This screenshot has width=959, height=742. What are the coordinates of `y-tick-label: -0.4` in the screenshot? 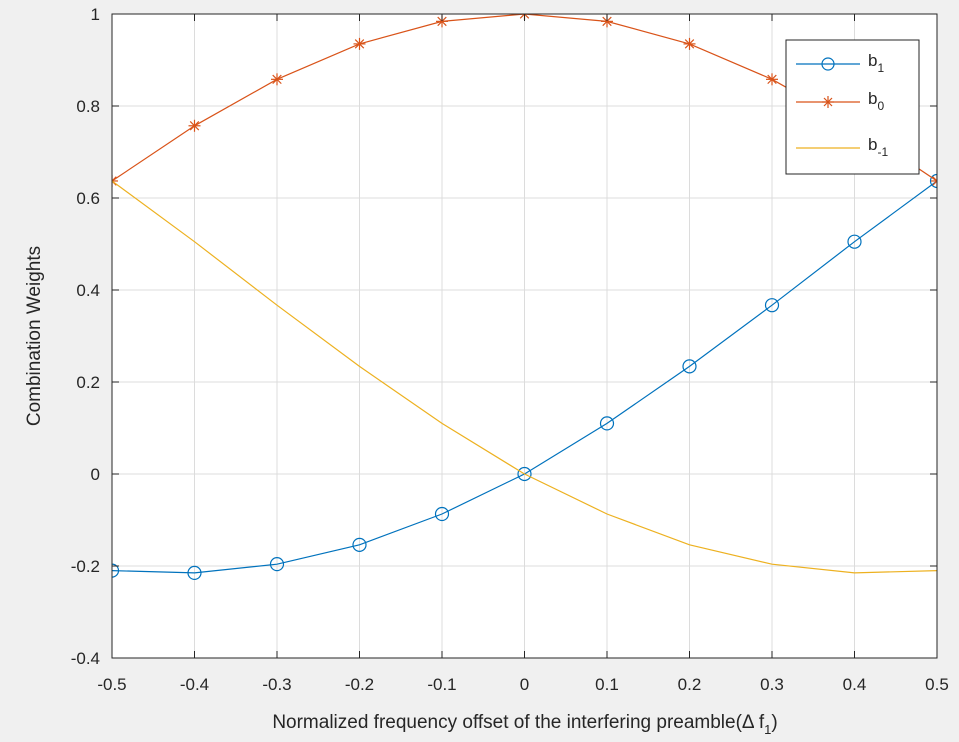 It's located at (85, 658).